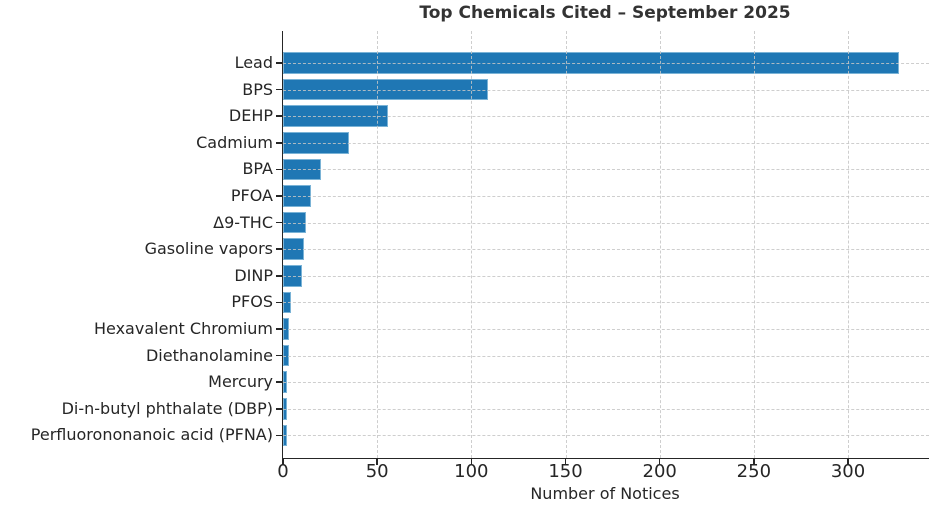  I want to click on y-category-label: Perfluorononanoic acid (PFNA), so click(151, 435).